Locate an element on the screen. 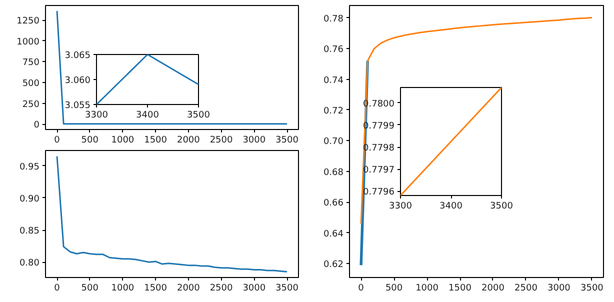 Image resolution: width=614 pixels, height=302 pixels. y-tick-label: 0.72 is located at coordinates (333, 111).